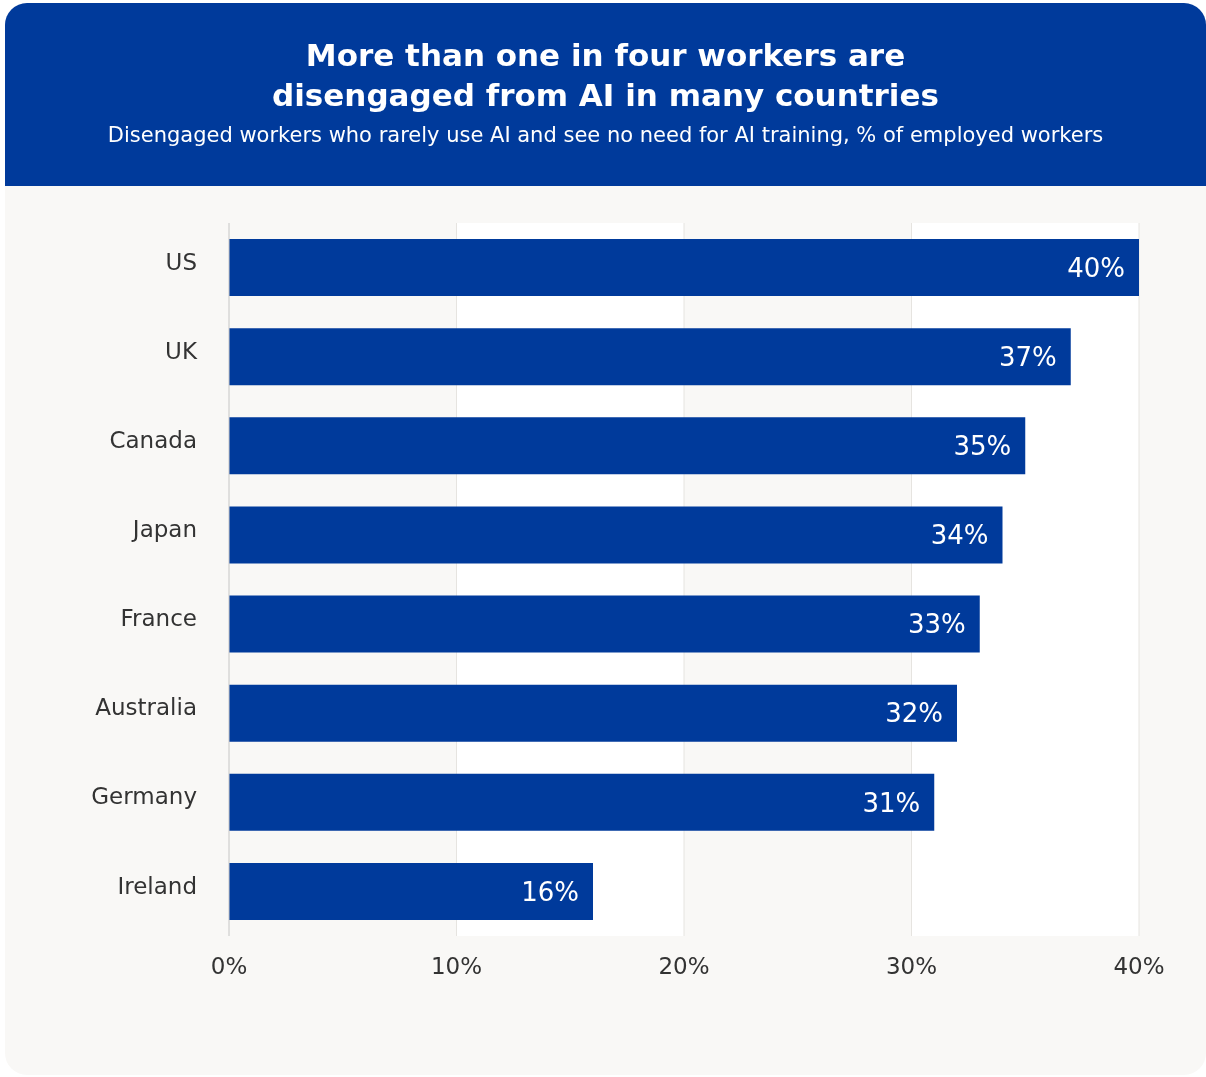 Image resolution: width=1206 pixels, height=1077 pixels. I want to click on y-tick-label: Australia, so click(146, 707).